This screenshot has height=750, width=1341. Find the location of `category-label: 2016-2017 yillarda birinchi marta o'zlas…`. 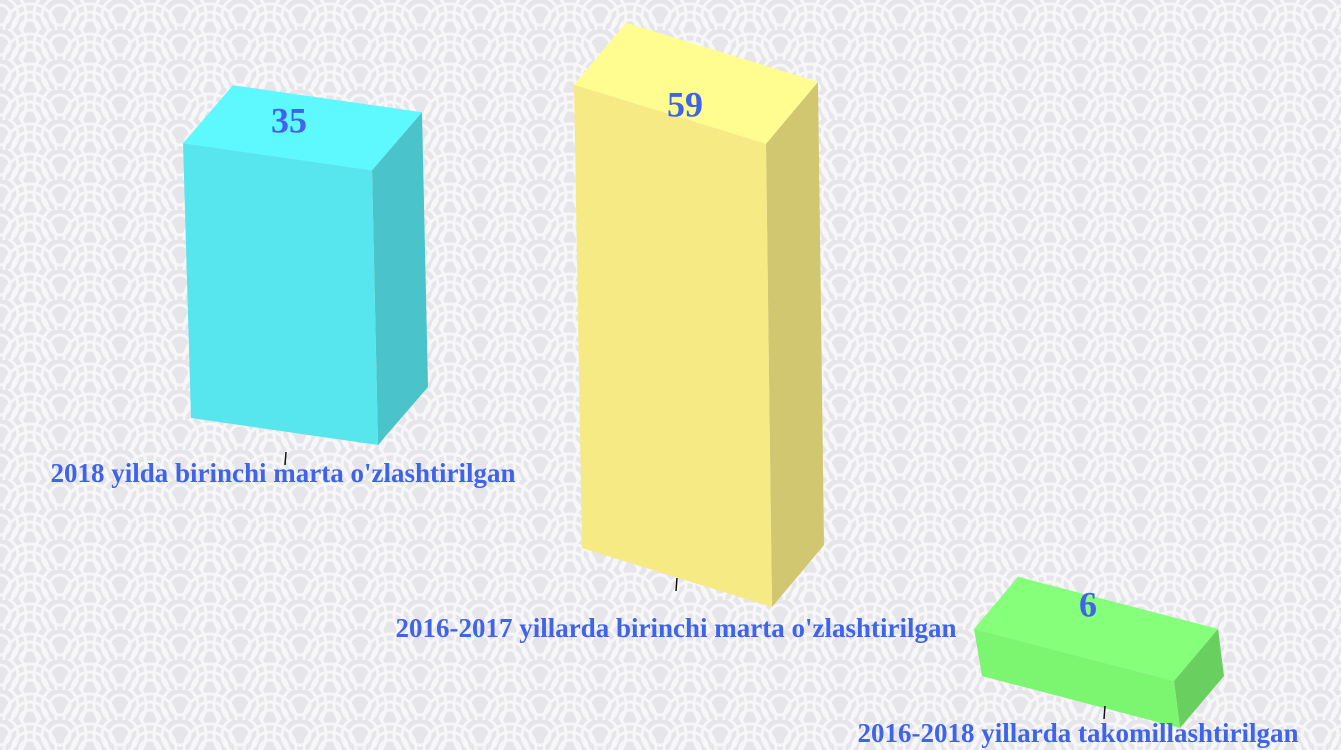

category-label: 2016-2017 yillarda birinchi marta o'zlas… is located at coordinates (676, 628).